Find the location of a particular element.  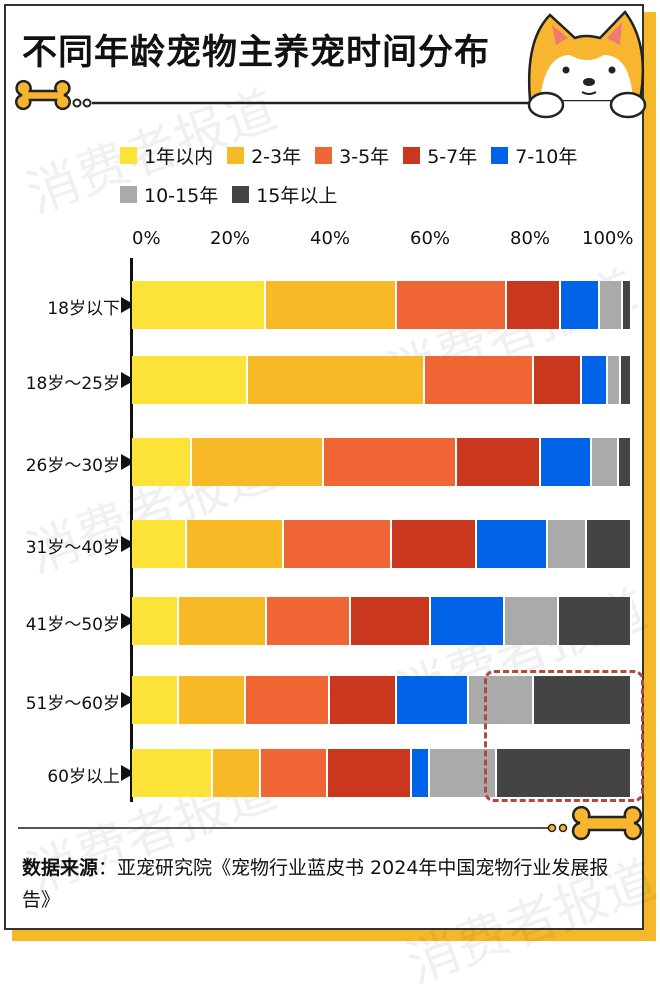

legend-item: 2-3年 is located at coordinates (264, 155).